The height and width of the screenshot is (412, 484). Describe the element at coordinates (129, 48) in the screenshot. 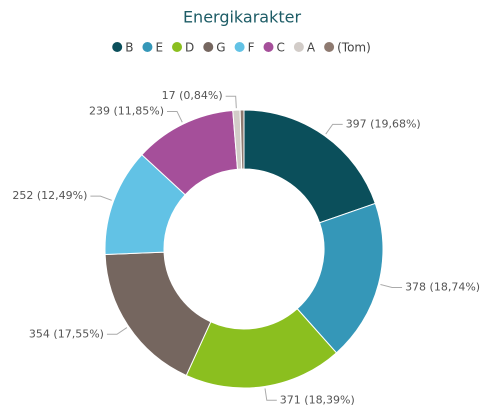

I see `legend-label: B` at that location.